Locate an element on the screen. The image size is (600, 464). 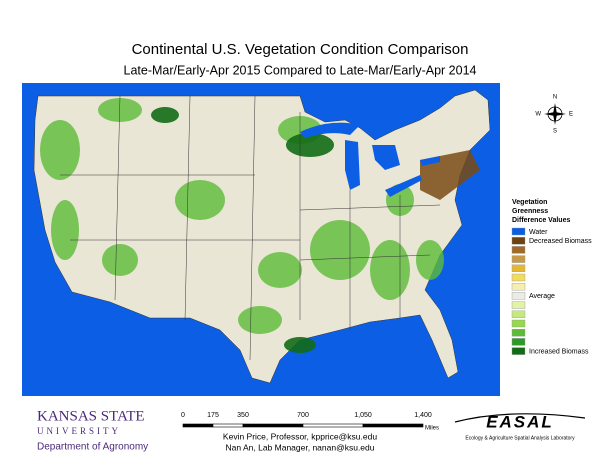
great-lakes is located at coordinates (370, 159).